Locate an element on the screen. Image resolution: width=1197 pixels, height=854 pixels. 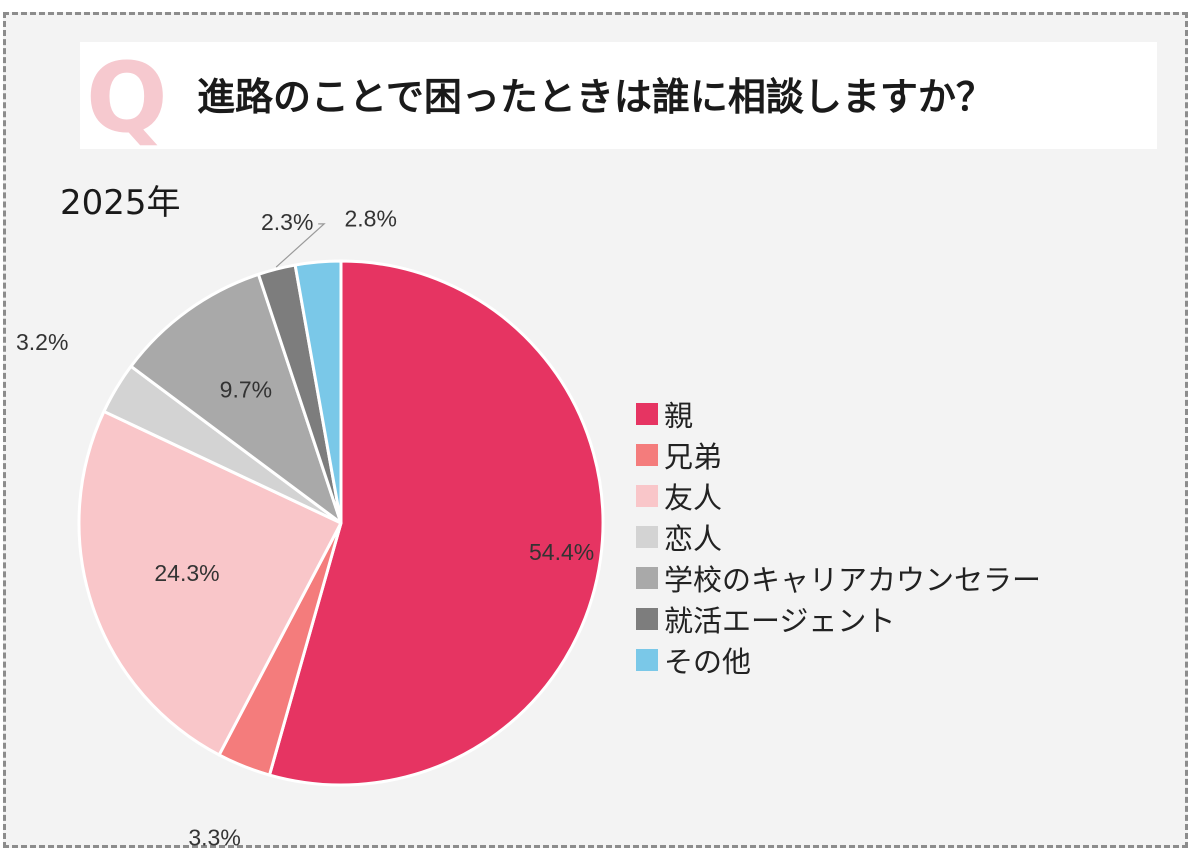
legend-item-1: 兄弟 is located at coordinates (838, 454).